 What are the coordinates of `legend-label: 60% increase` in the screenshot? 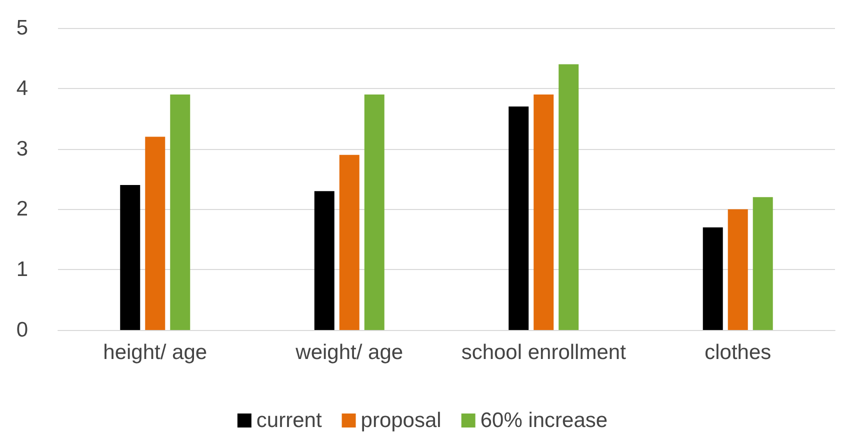 It's located at (544, 420).